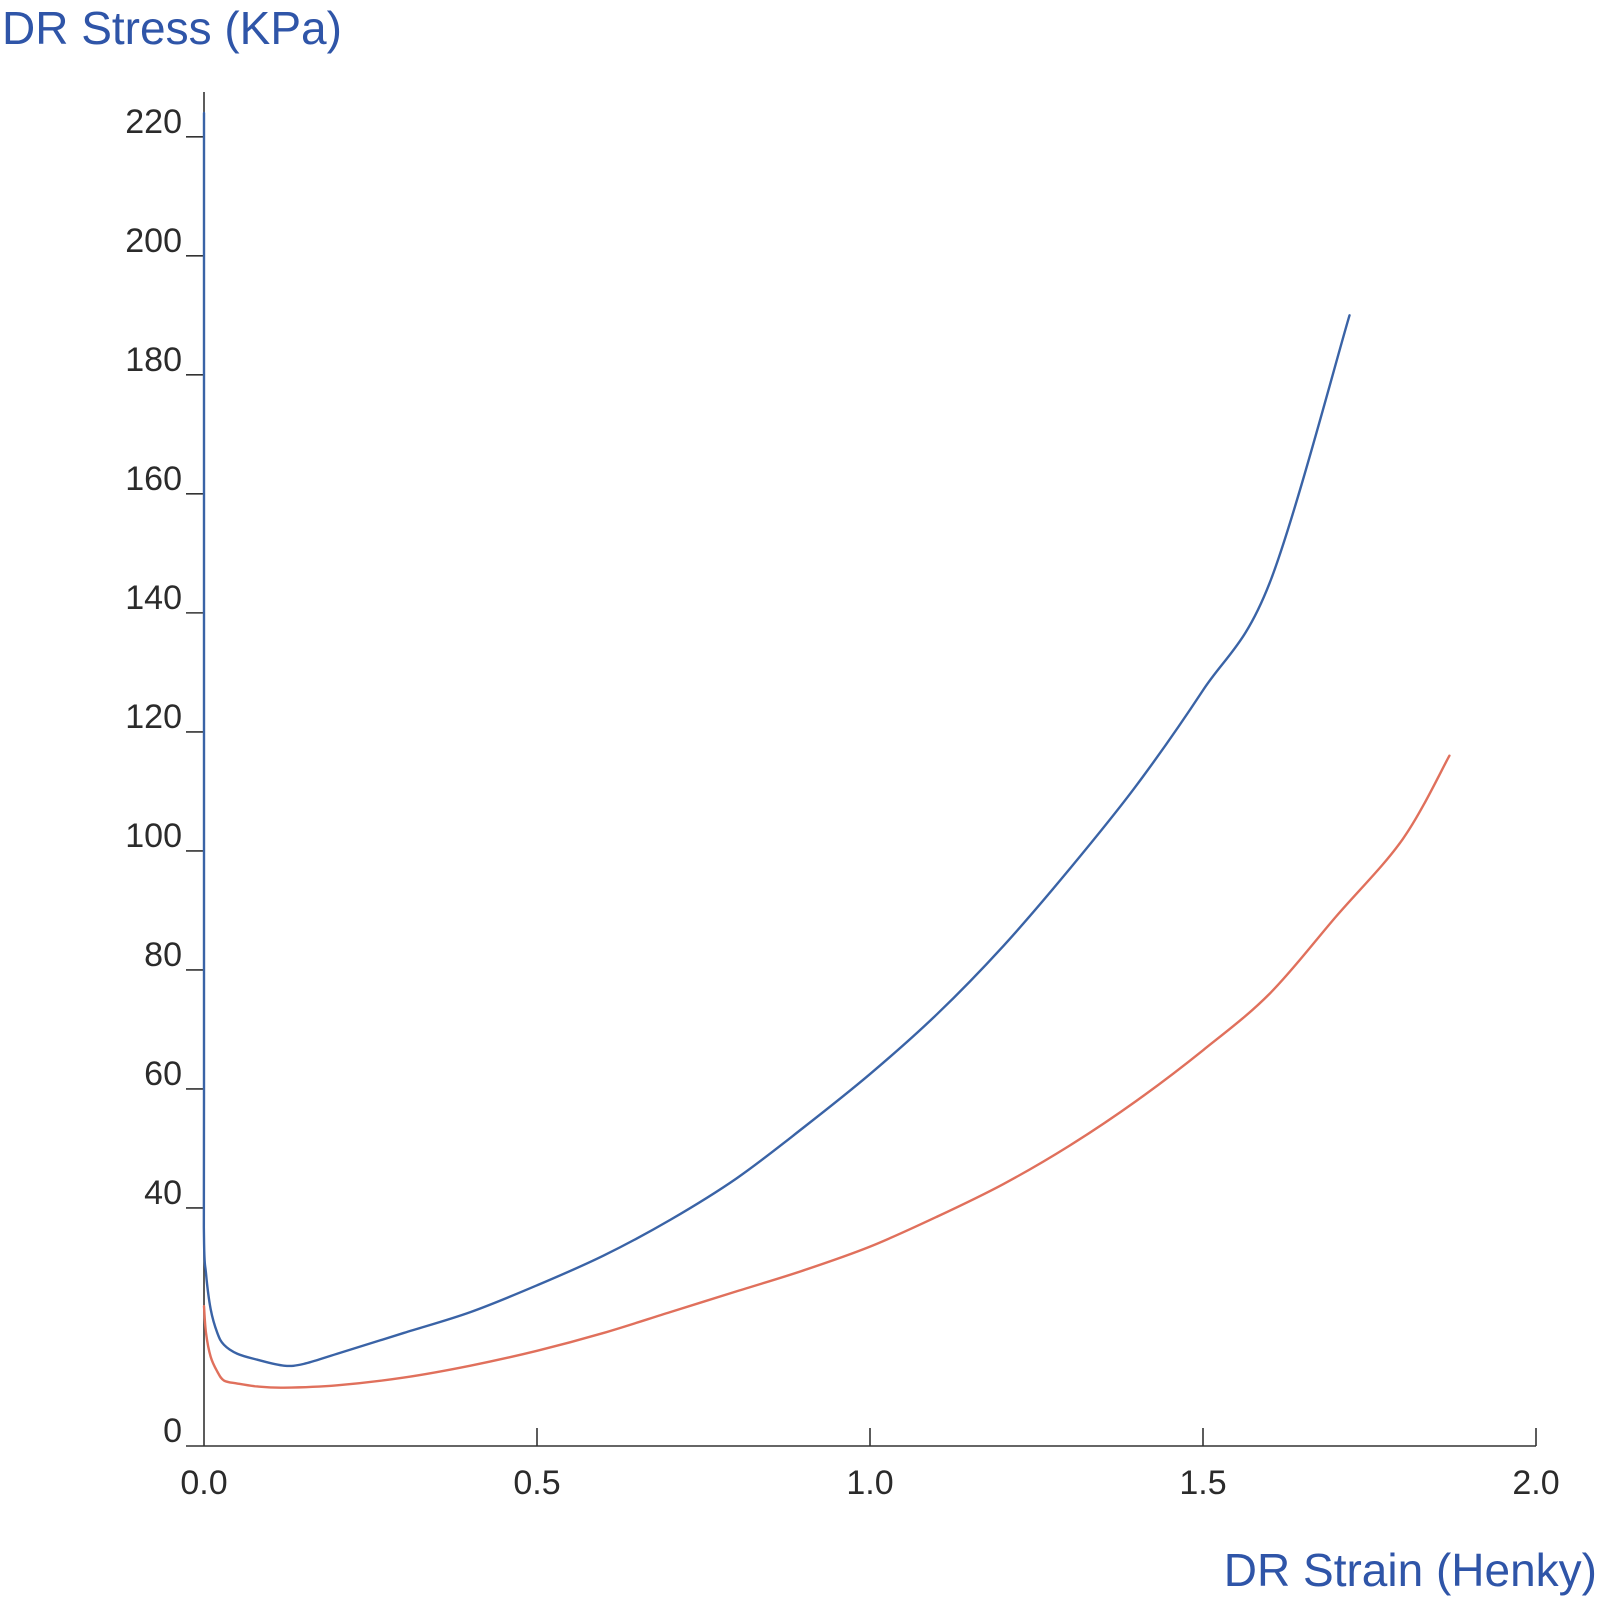 This screenshot has height=1600, width=1600. I want to click on y-tick-label: 40, so click(163, 1193).